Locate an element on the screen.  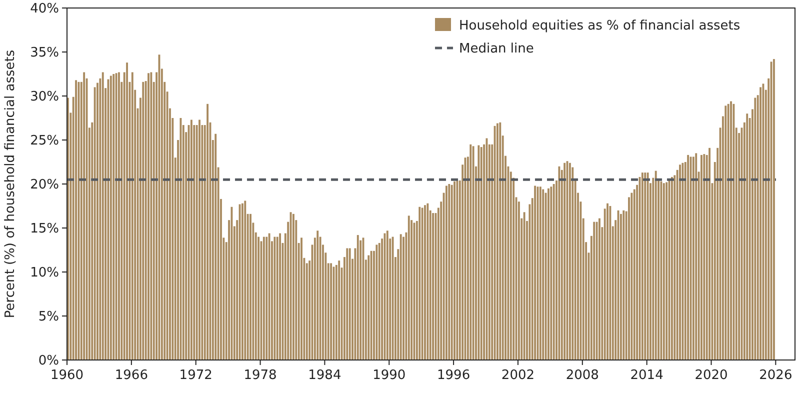
x-tick-label: 1960 is located at coordinates (67, 375).